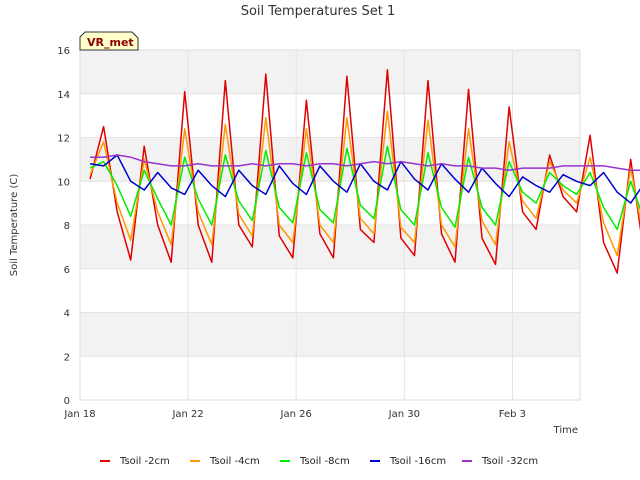 This screenshot has width=640, height=480. I want to click on legend-label: Tsoil -16cm, so click(417, 461).